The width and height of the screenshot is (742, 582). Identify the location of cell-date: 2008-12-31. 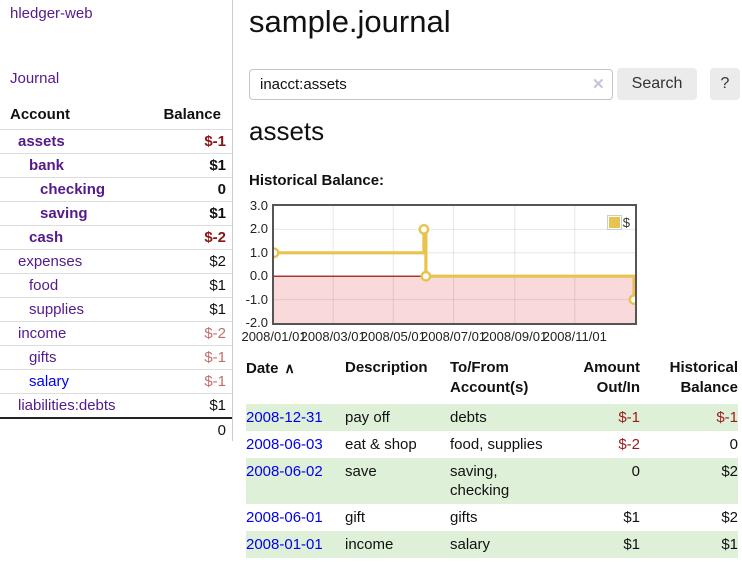
(295, 417).